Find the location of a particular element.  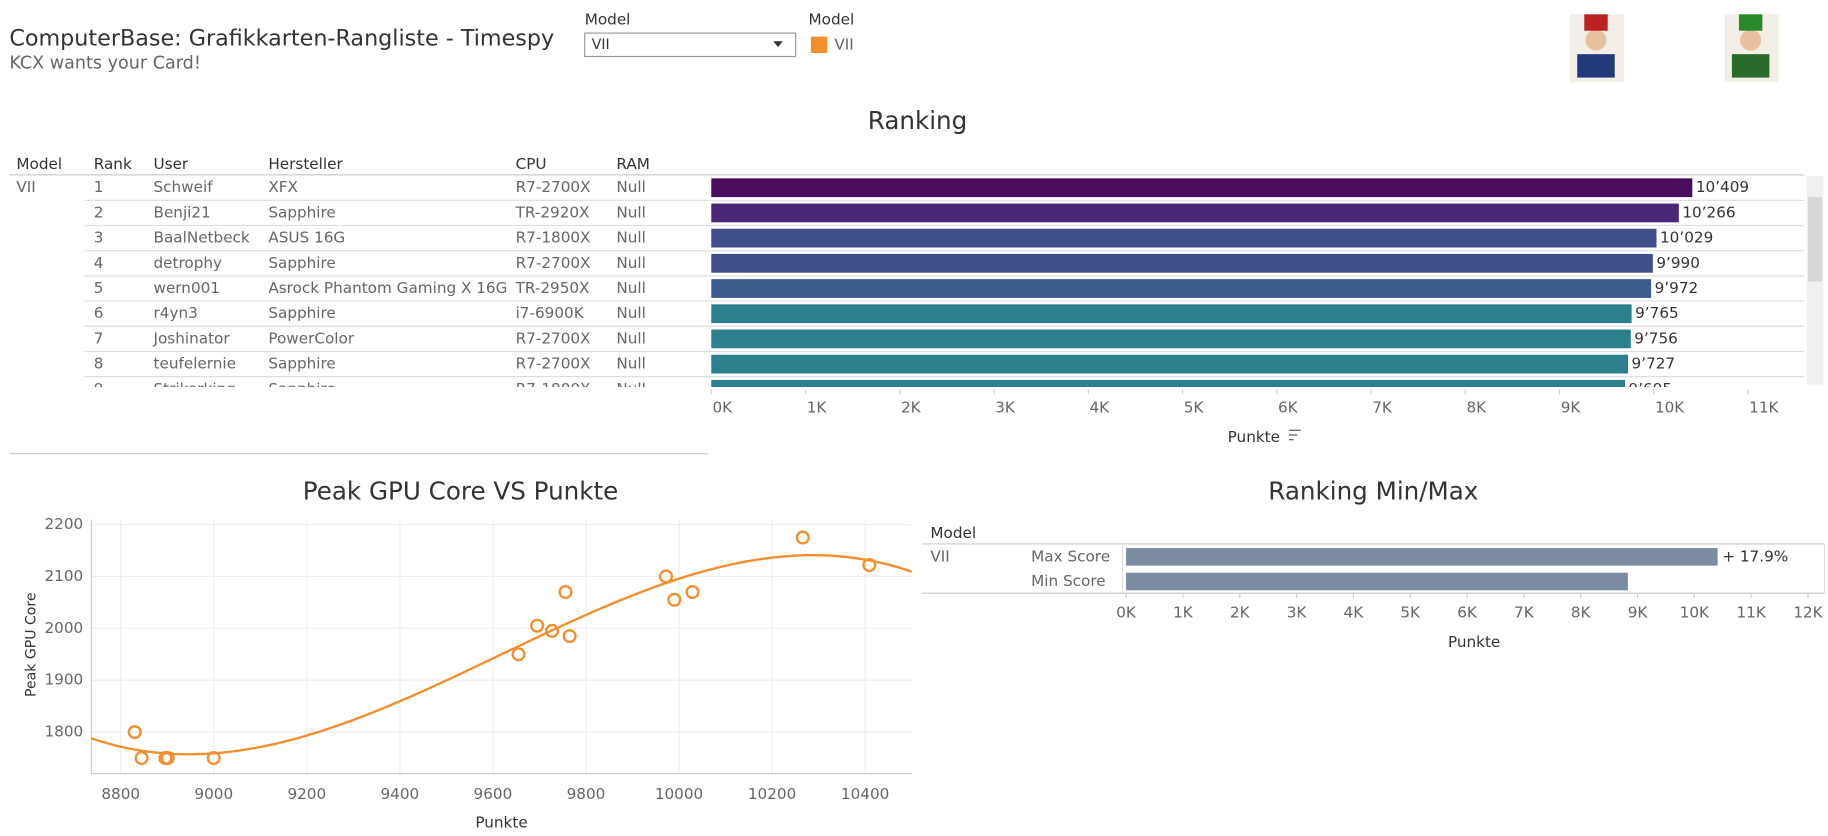

legend-item: VII is located at coordinates (843, 44).